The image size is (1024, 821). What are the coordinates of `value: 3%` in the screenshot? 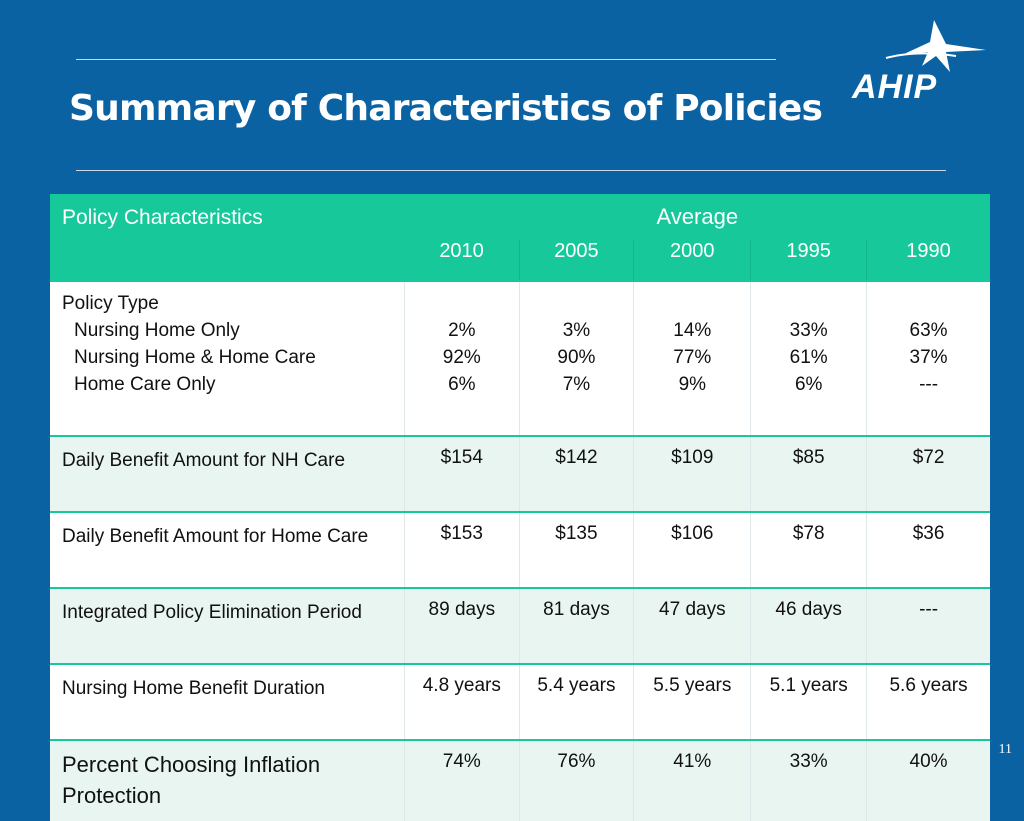 It's located at (576, 330).